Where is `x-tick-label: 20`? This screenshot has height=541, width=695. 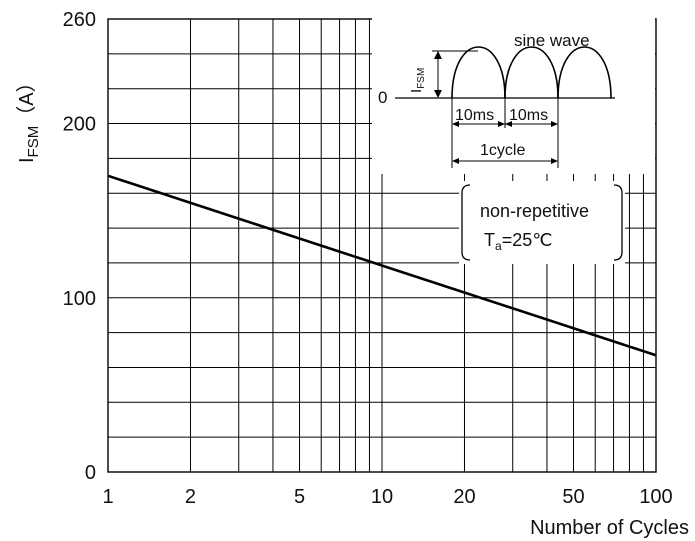
x-tick-label: 20 is located at coordinates (464, 497).